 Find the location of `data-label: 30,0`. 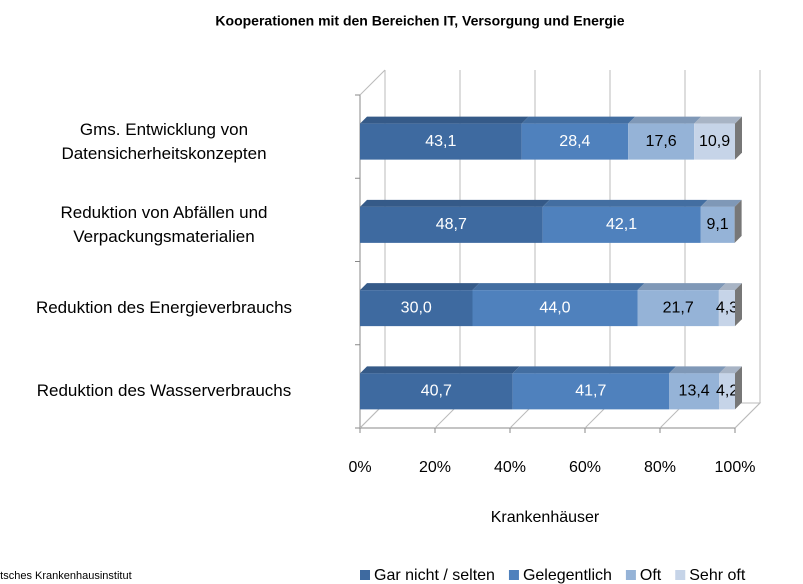

data-label: 30,0 is located at coordinates (416, 307).